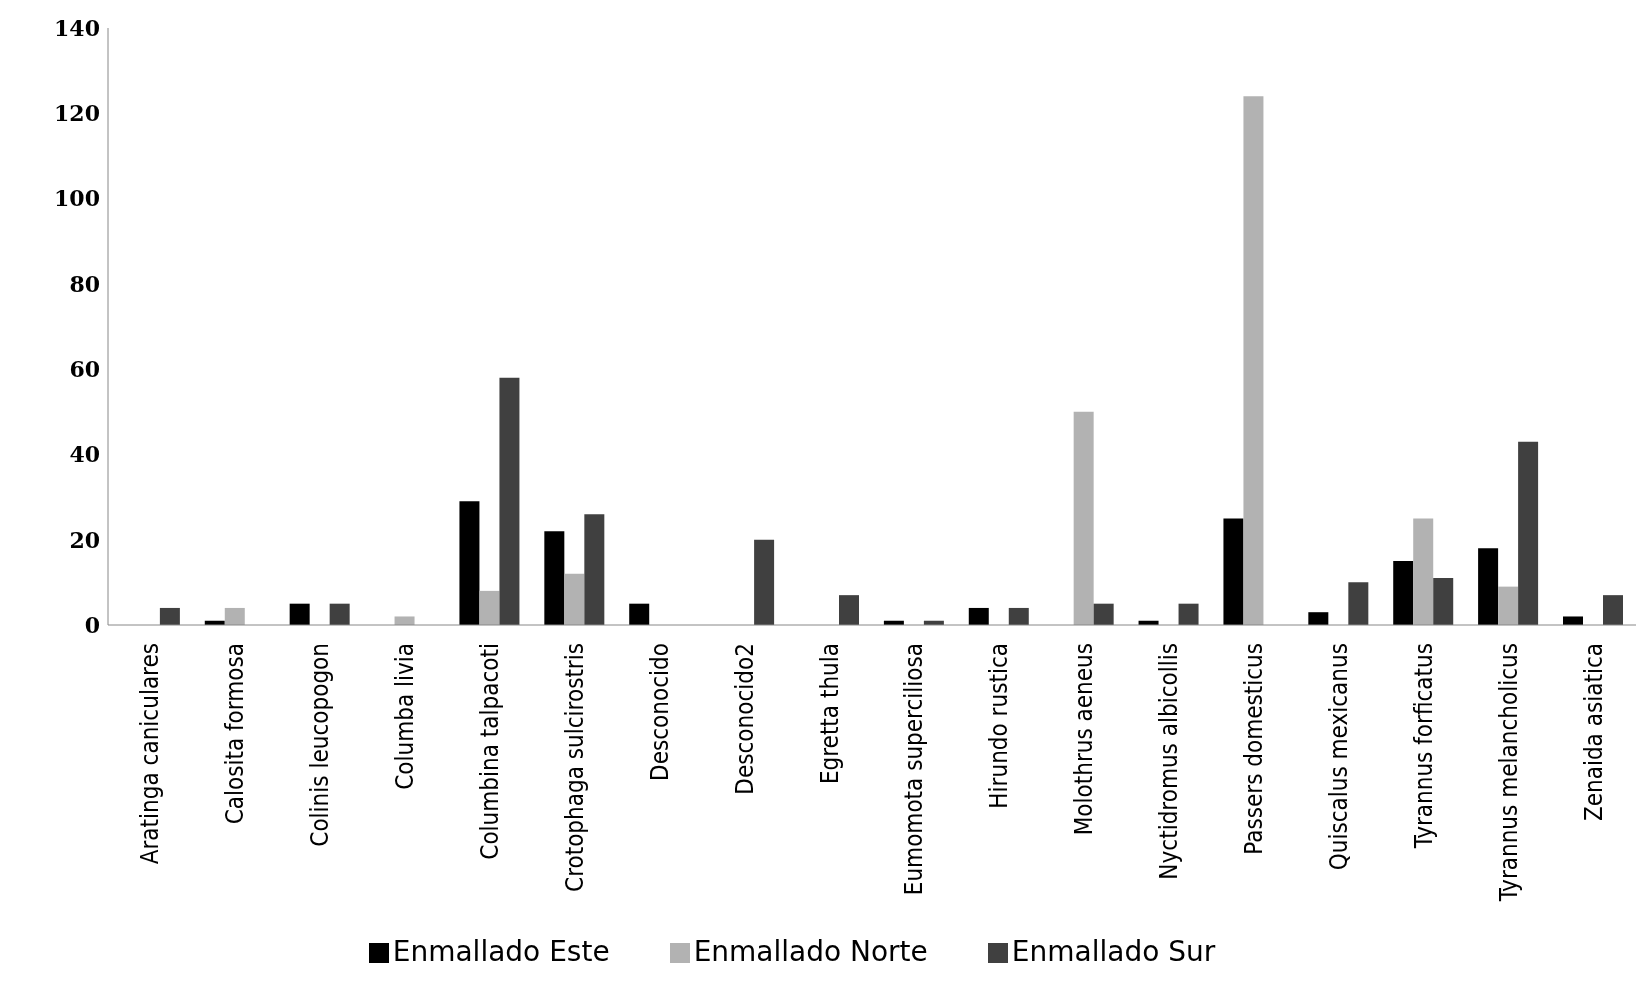 This screenshot has width=1648, height=989. Describe the element at coordinates (320, 745) in the screenshot. I see `x-tick-label: Colinis leucopogon` at that location.